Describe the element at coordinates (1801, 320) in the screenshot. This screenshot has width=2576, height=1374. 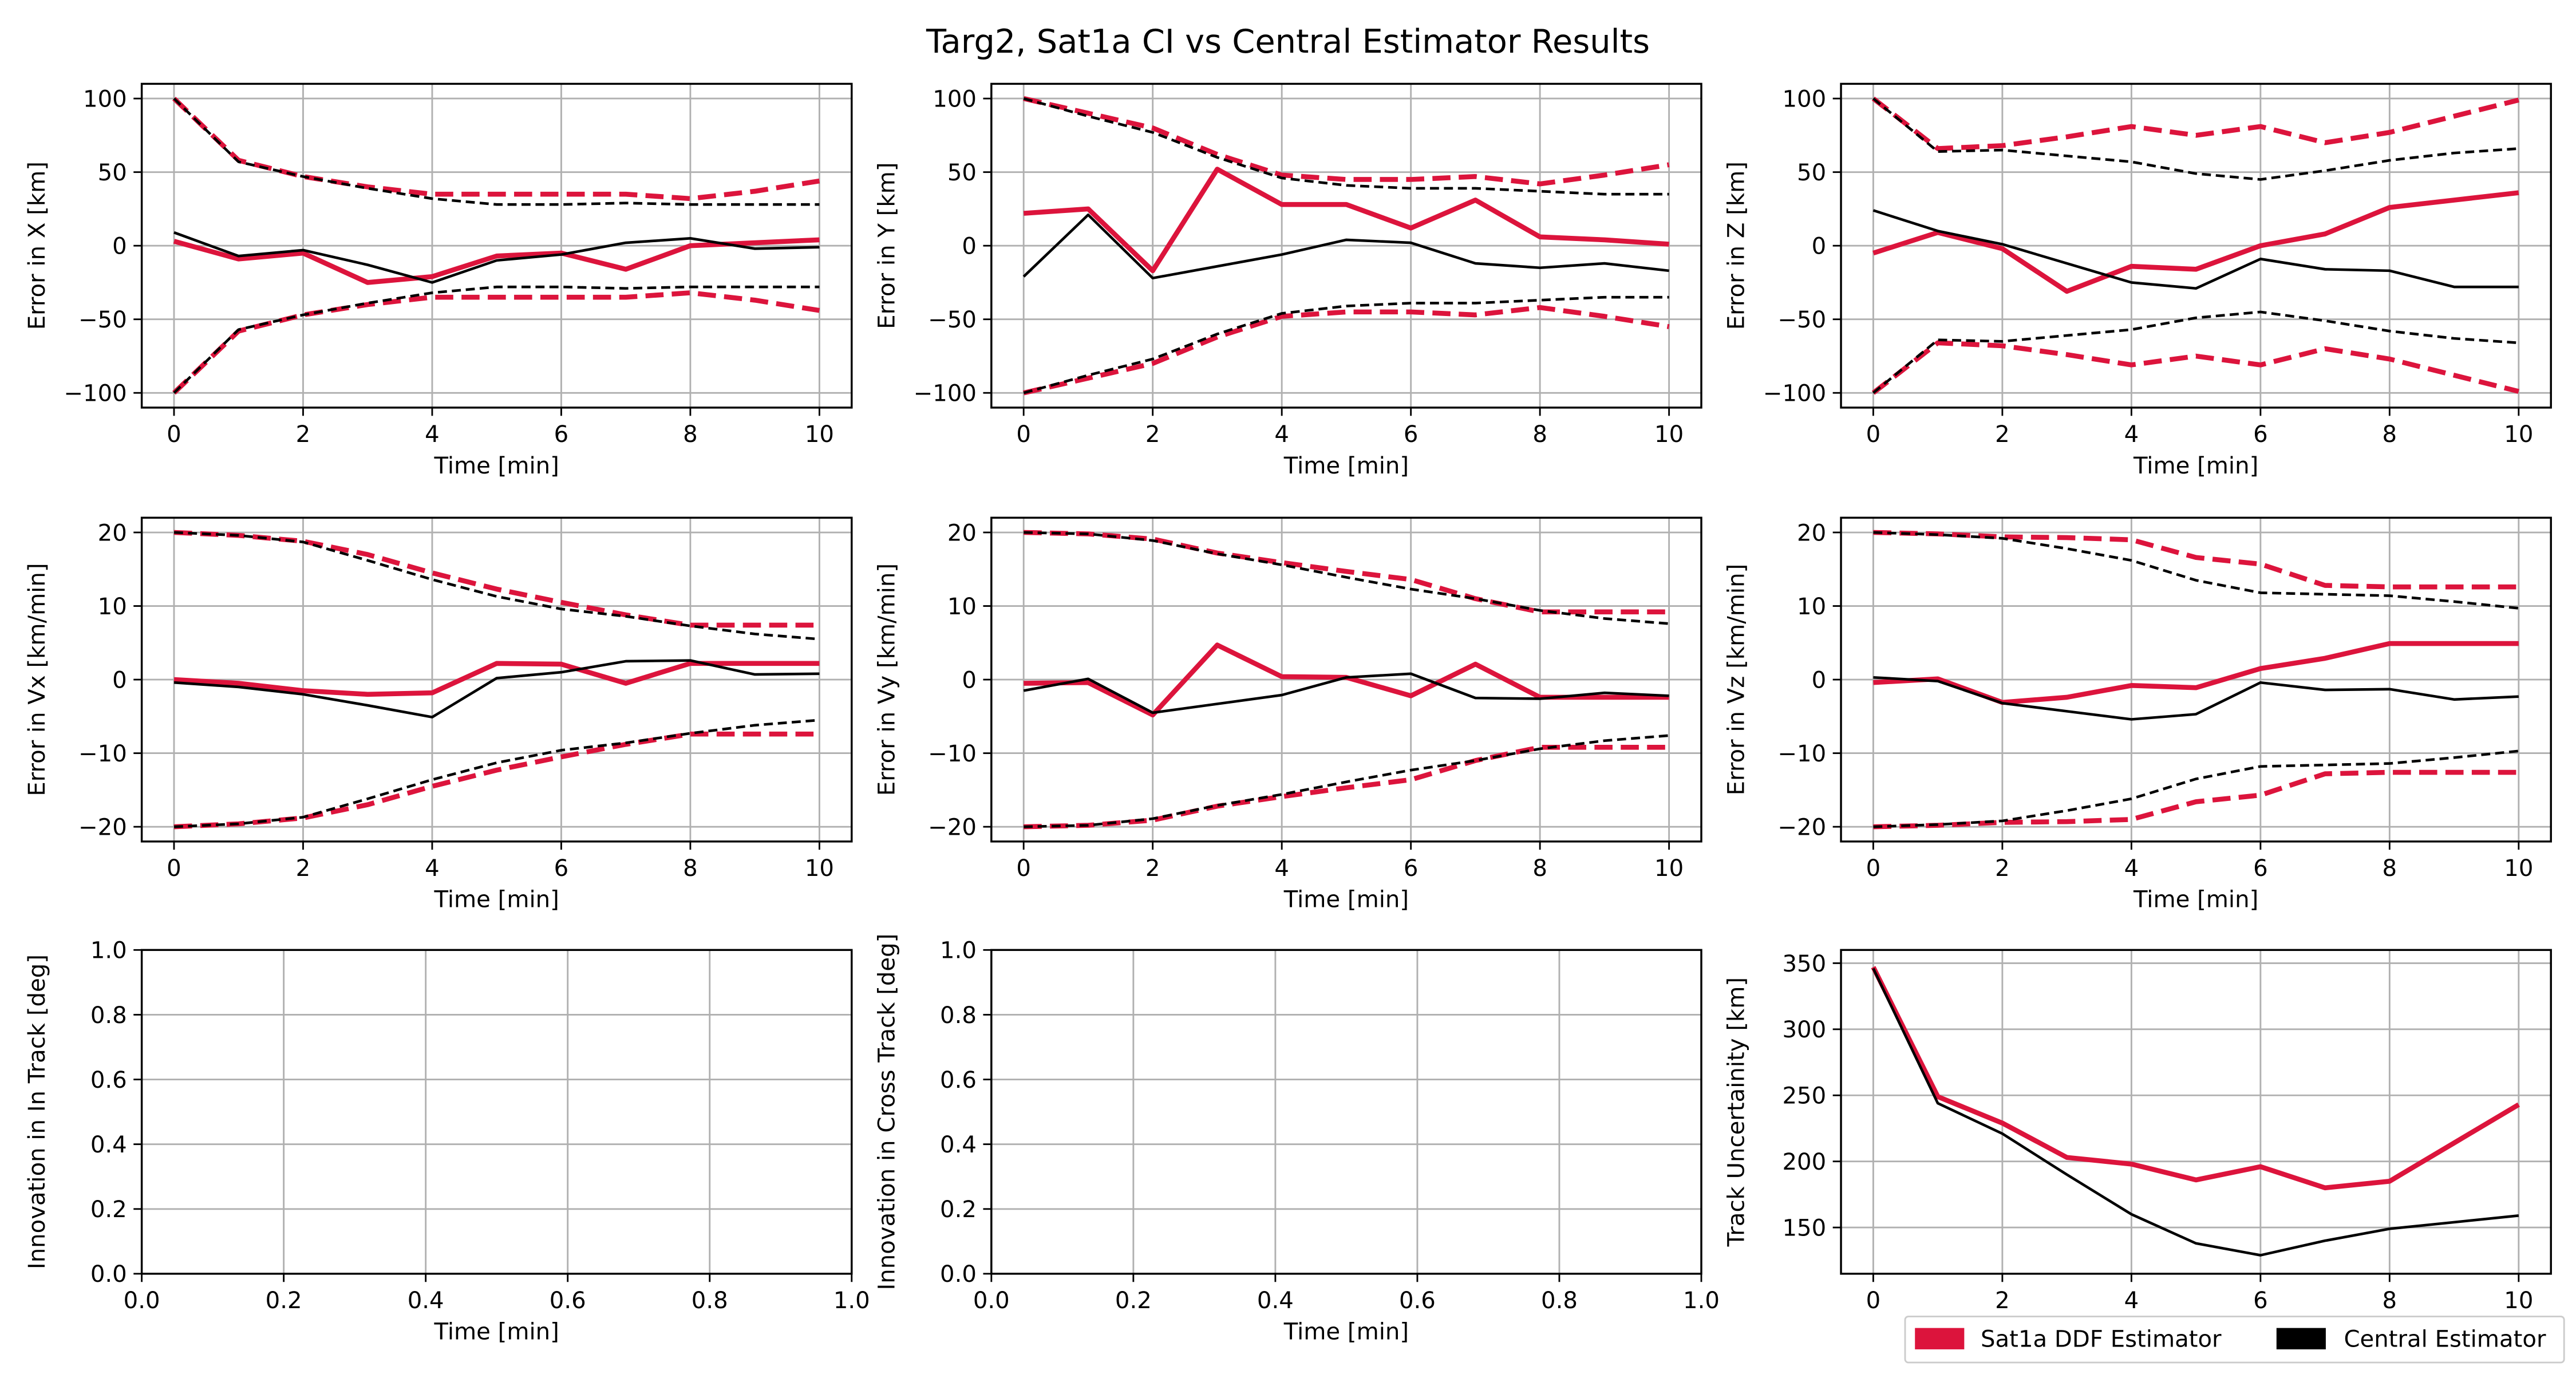
I see `y-tick-label: −50` at that location.